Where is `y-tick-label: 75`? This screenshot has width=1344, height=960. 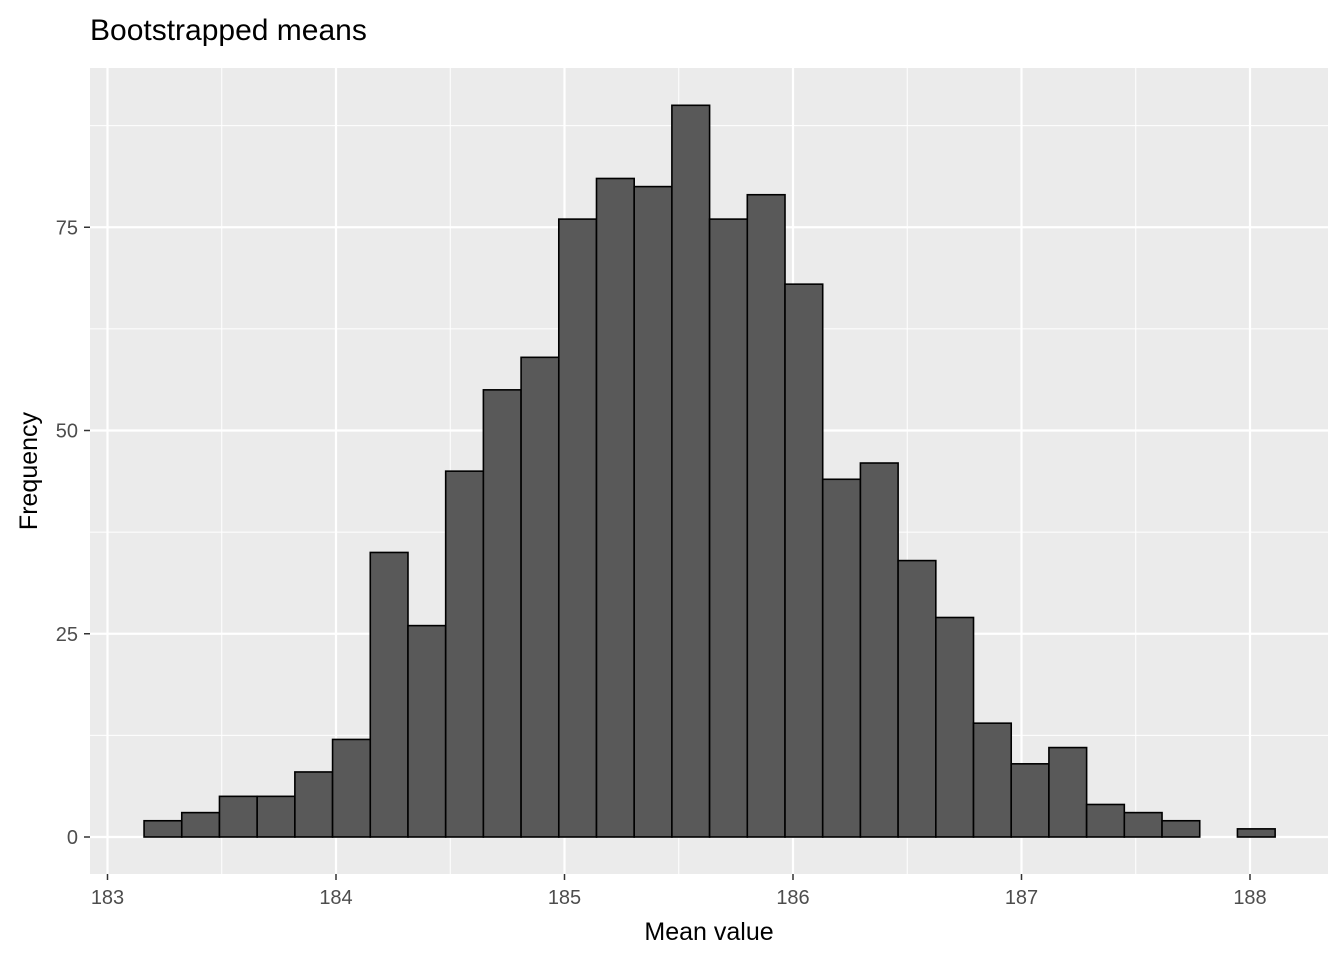 y-tick-label: 75 is located at coordinates (67, 228).